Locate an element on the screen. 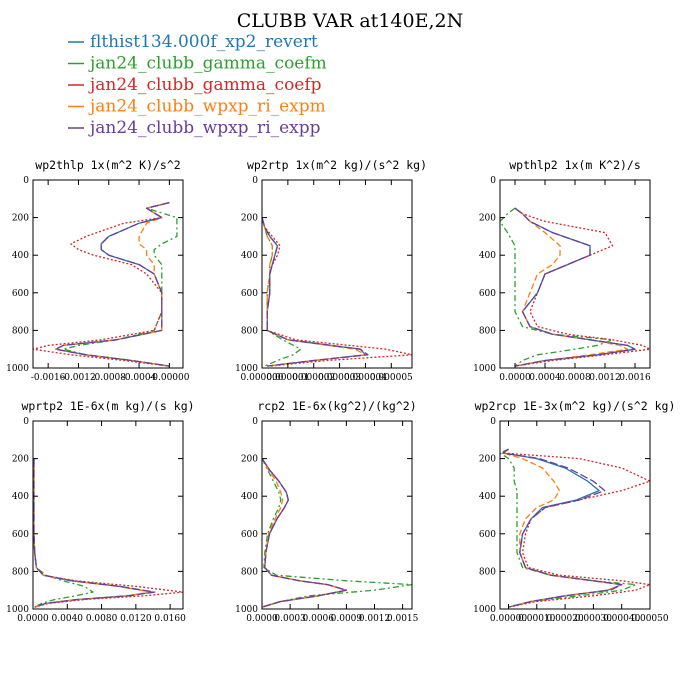 This screenshot has height=700, width=700. legend-entry: jan24_clubb_gamma_coefm is located at coordinates (197, 64).